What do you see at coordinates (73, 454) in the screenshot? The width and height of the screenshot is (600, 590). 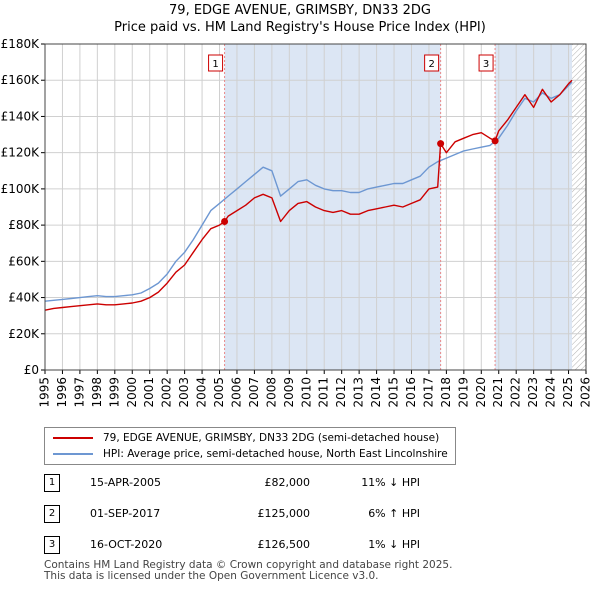 I see `legend-hpi-swatch` at bounding box center [73, 454].